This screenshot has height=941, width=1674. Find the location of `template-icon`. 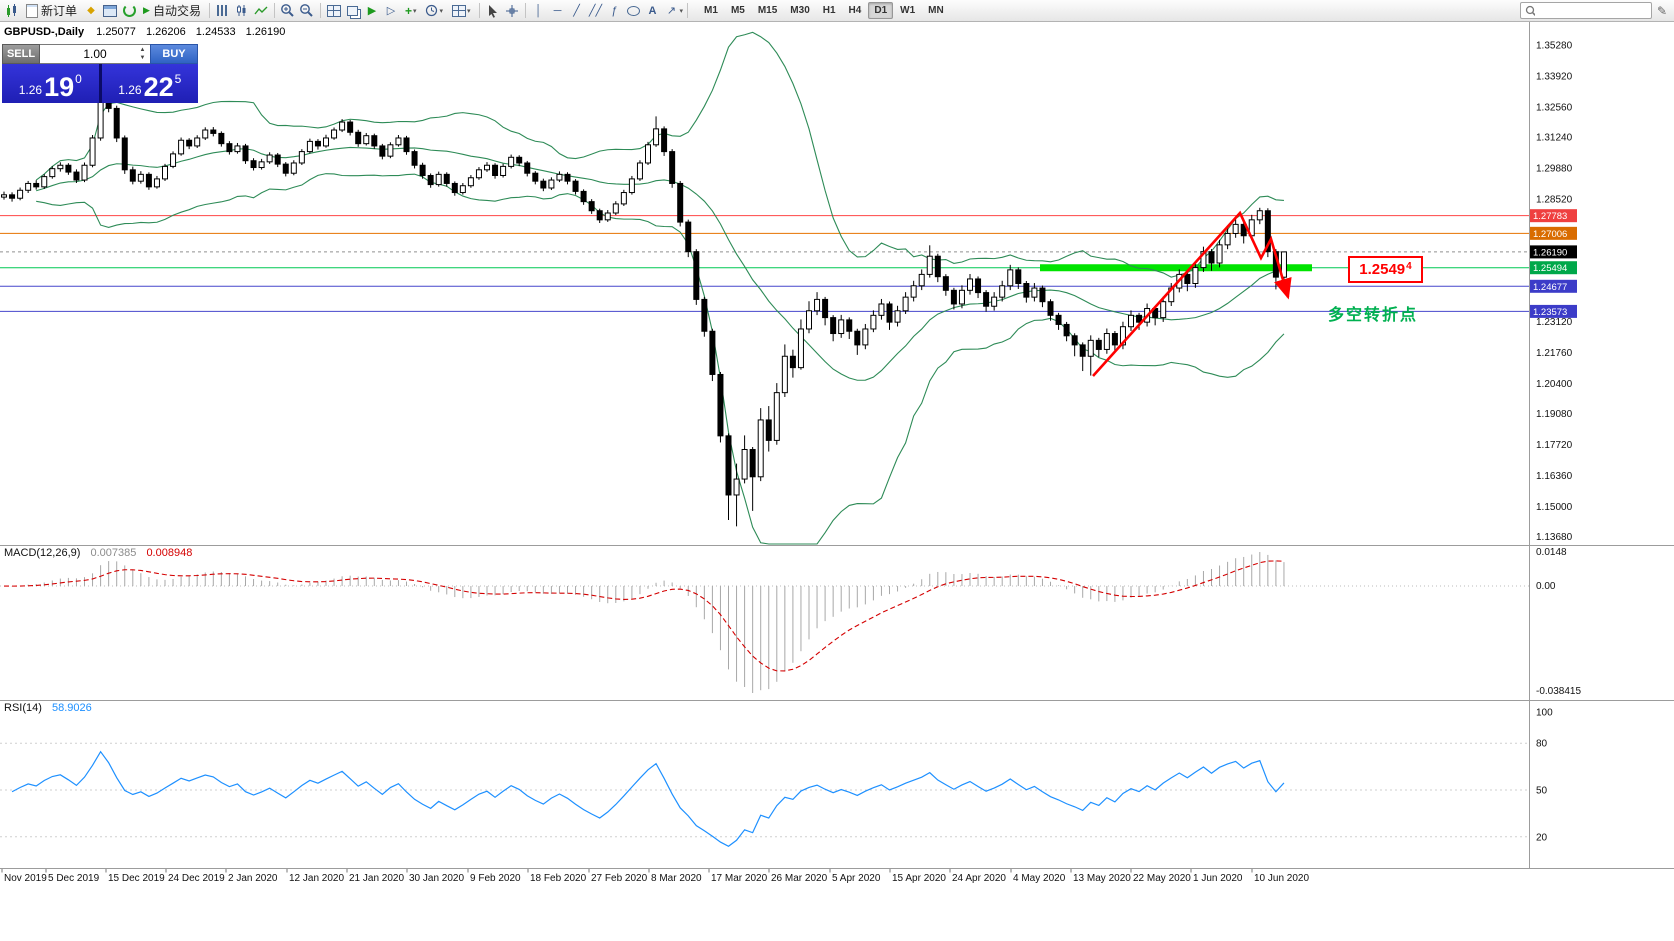

template-icon is located at coordinates (459, 10).